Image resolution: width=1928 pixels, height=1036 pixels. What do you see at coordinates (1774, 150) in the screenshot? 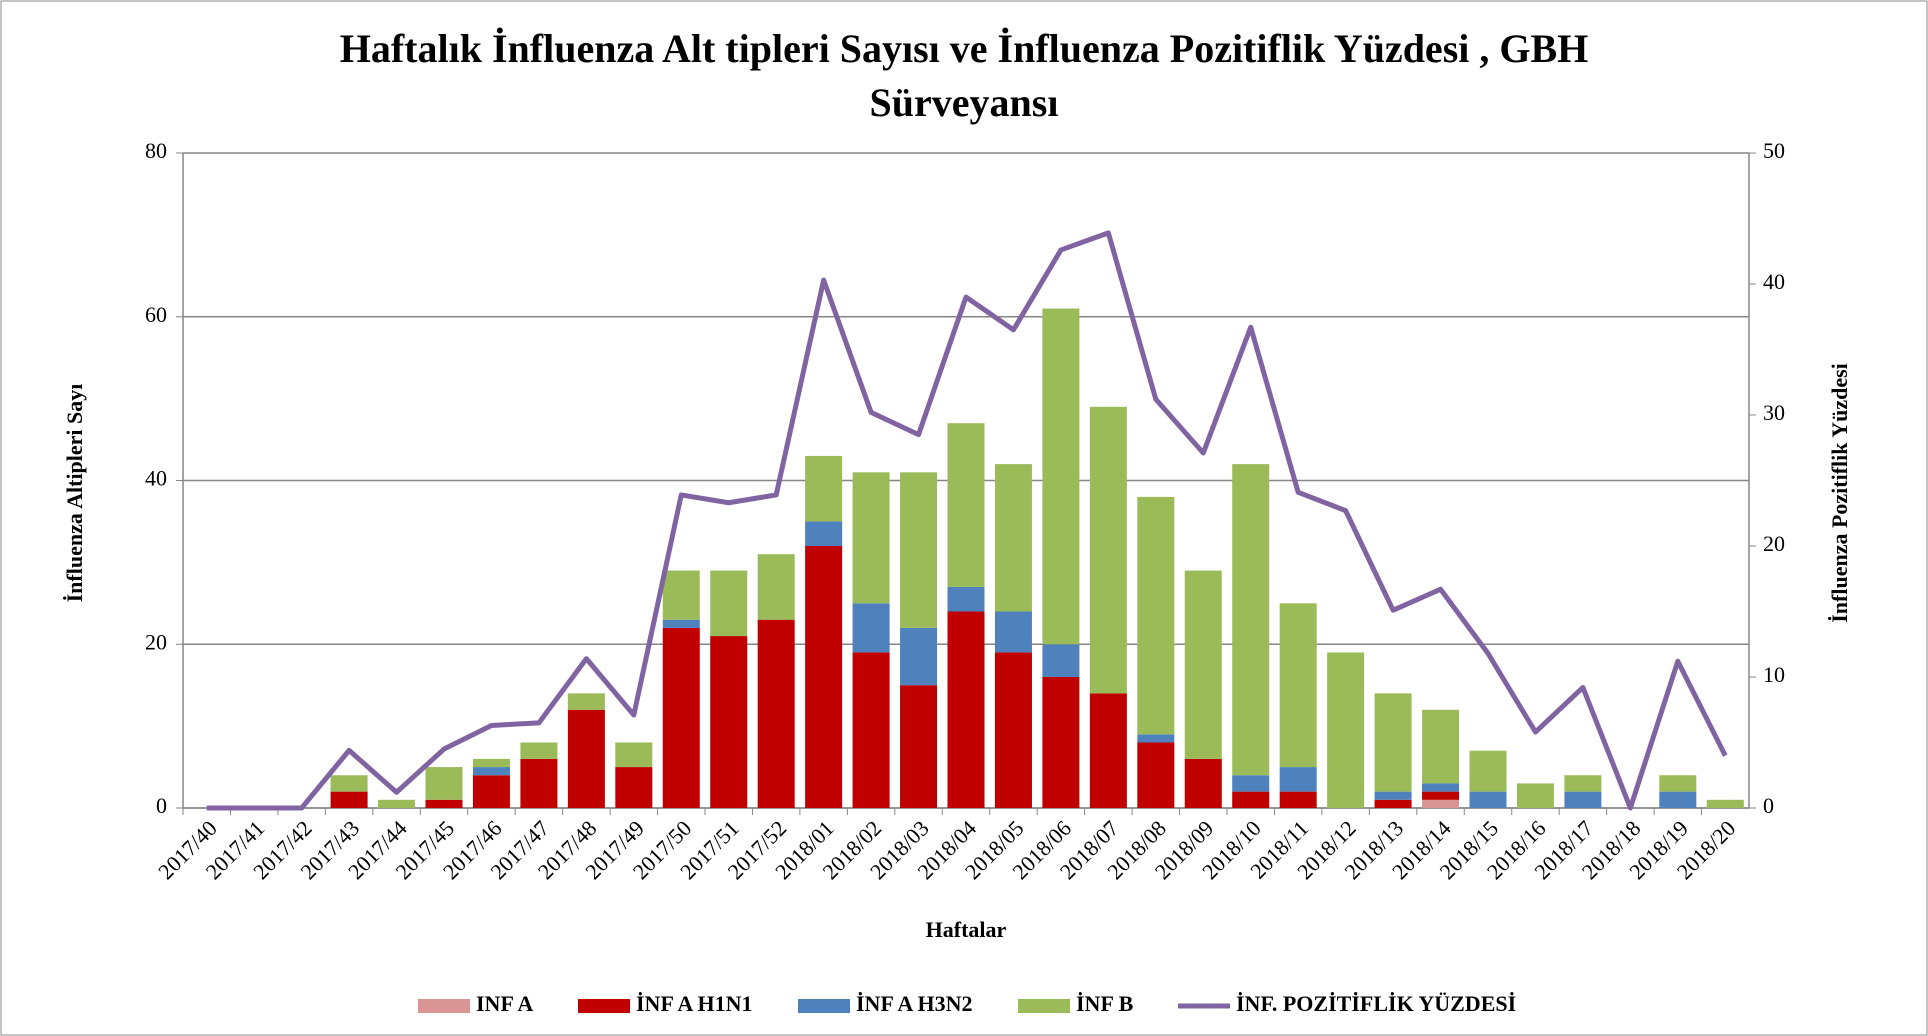
I see `y2-tick-label: 50` at bounding box center [1774, 150].